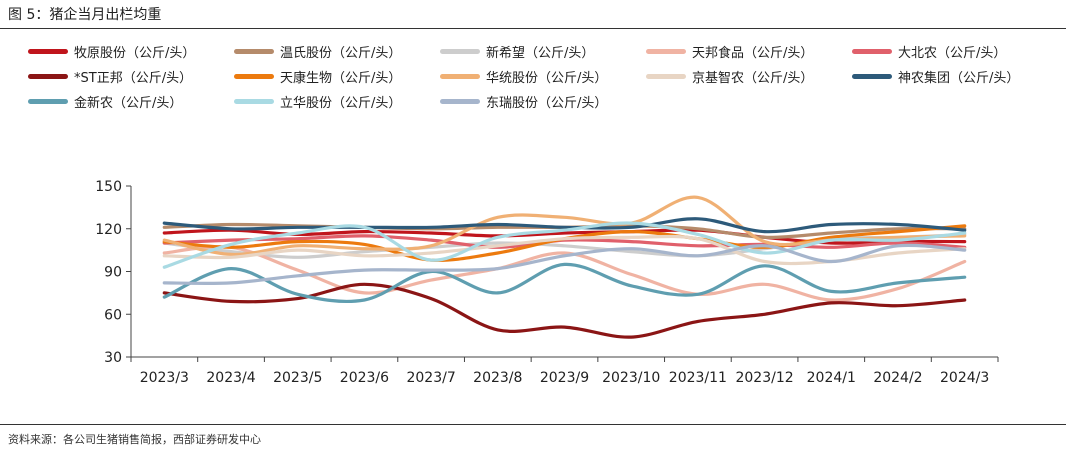 The height and width of the screenshot is (452, 1066). Describe the element at coordinates (564, 378) in the screenshot. I see `x-tick-label: 2023/9` at that location.